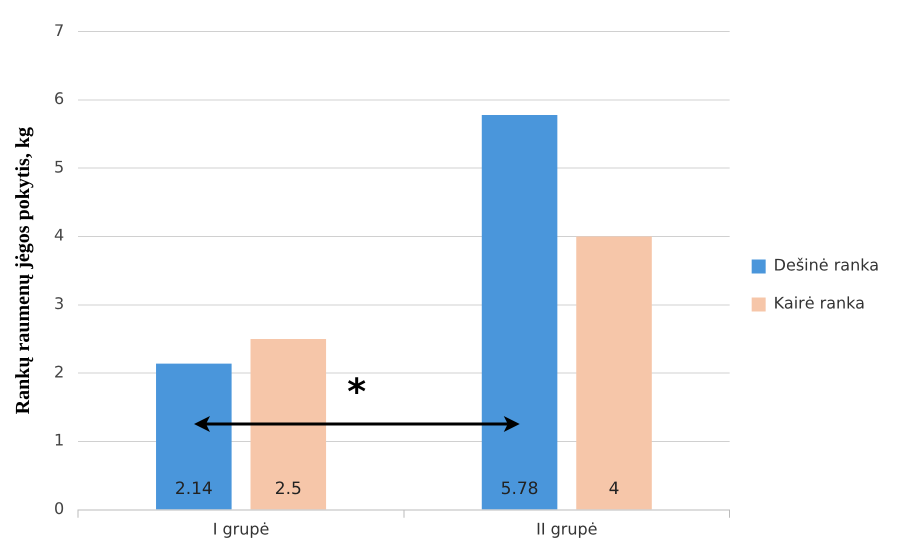 The image size is (907, 551). Describe the element at coordinates (567, 529) in the screenshot. I see `x-tick-label: II grupė` at that location.